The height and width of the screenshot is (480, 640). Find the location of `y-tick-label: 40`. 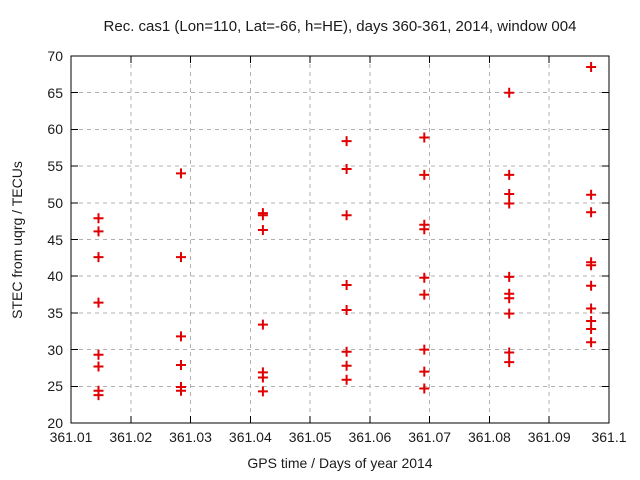

y-tick-label: 40 is located at coordinates (55, 276).